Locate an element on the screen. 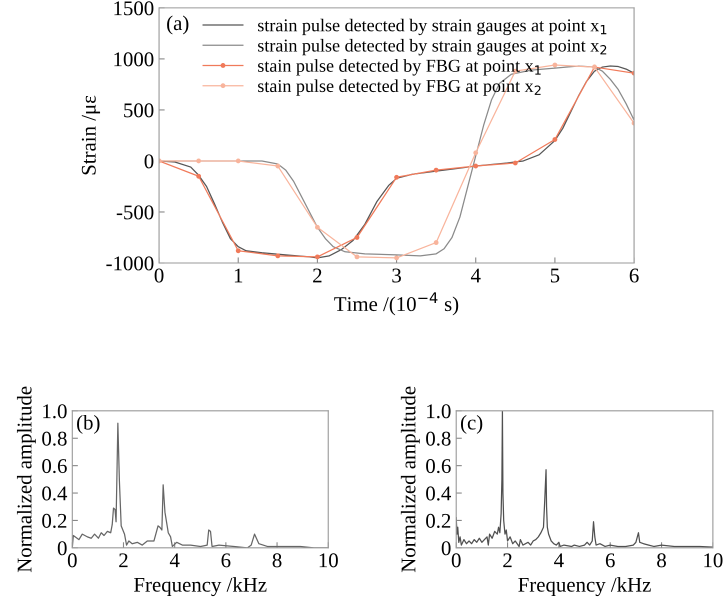 The image size is (723, 606). legend-label: strain pulse detected by strain gauges at point x$_{2}$ is located at coordinates (432, 47).